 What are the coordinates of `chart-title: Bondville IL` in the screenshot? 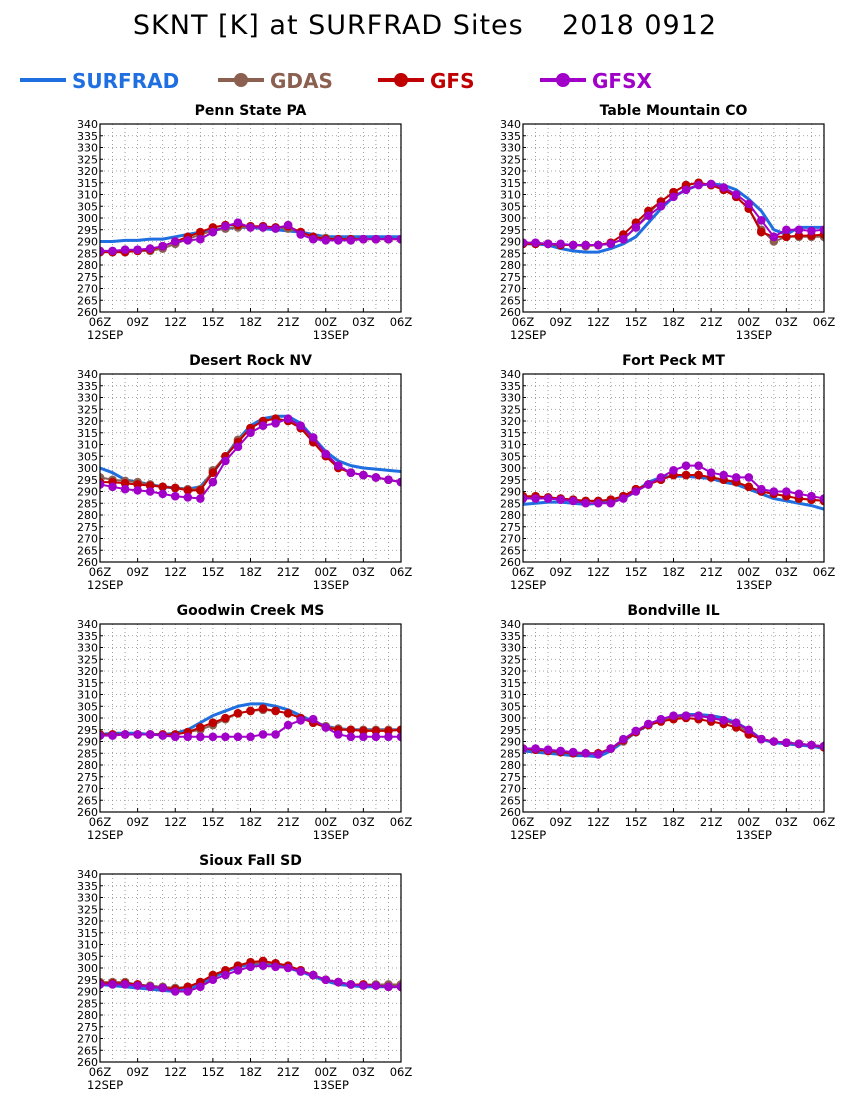 It's located at (673, 611).